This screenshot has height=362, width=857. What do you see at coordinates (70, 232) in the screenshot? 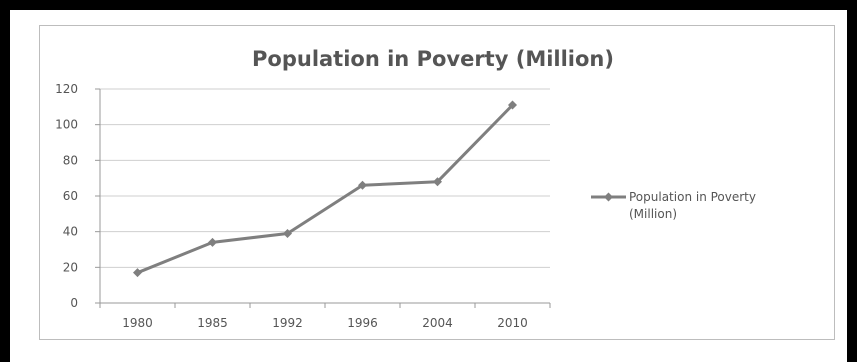
I see `y-tick-label: 40` at bounding box center [70, 232].